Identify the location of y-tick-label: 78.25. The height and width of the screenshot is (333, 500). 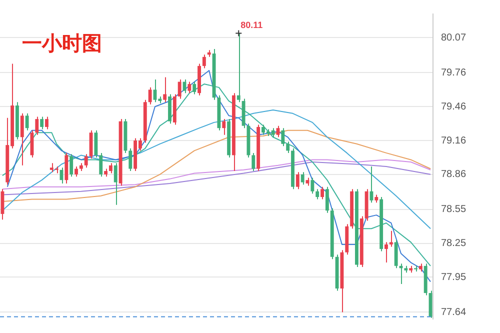
(453, 244).